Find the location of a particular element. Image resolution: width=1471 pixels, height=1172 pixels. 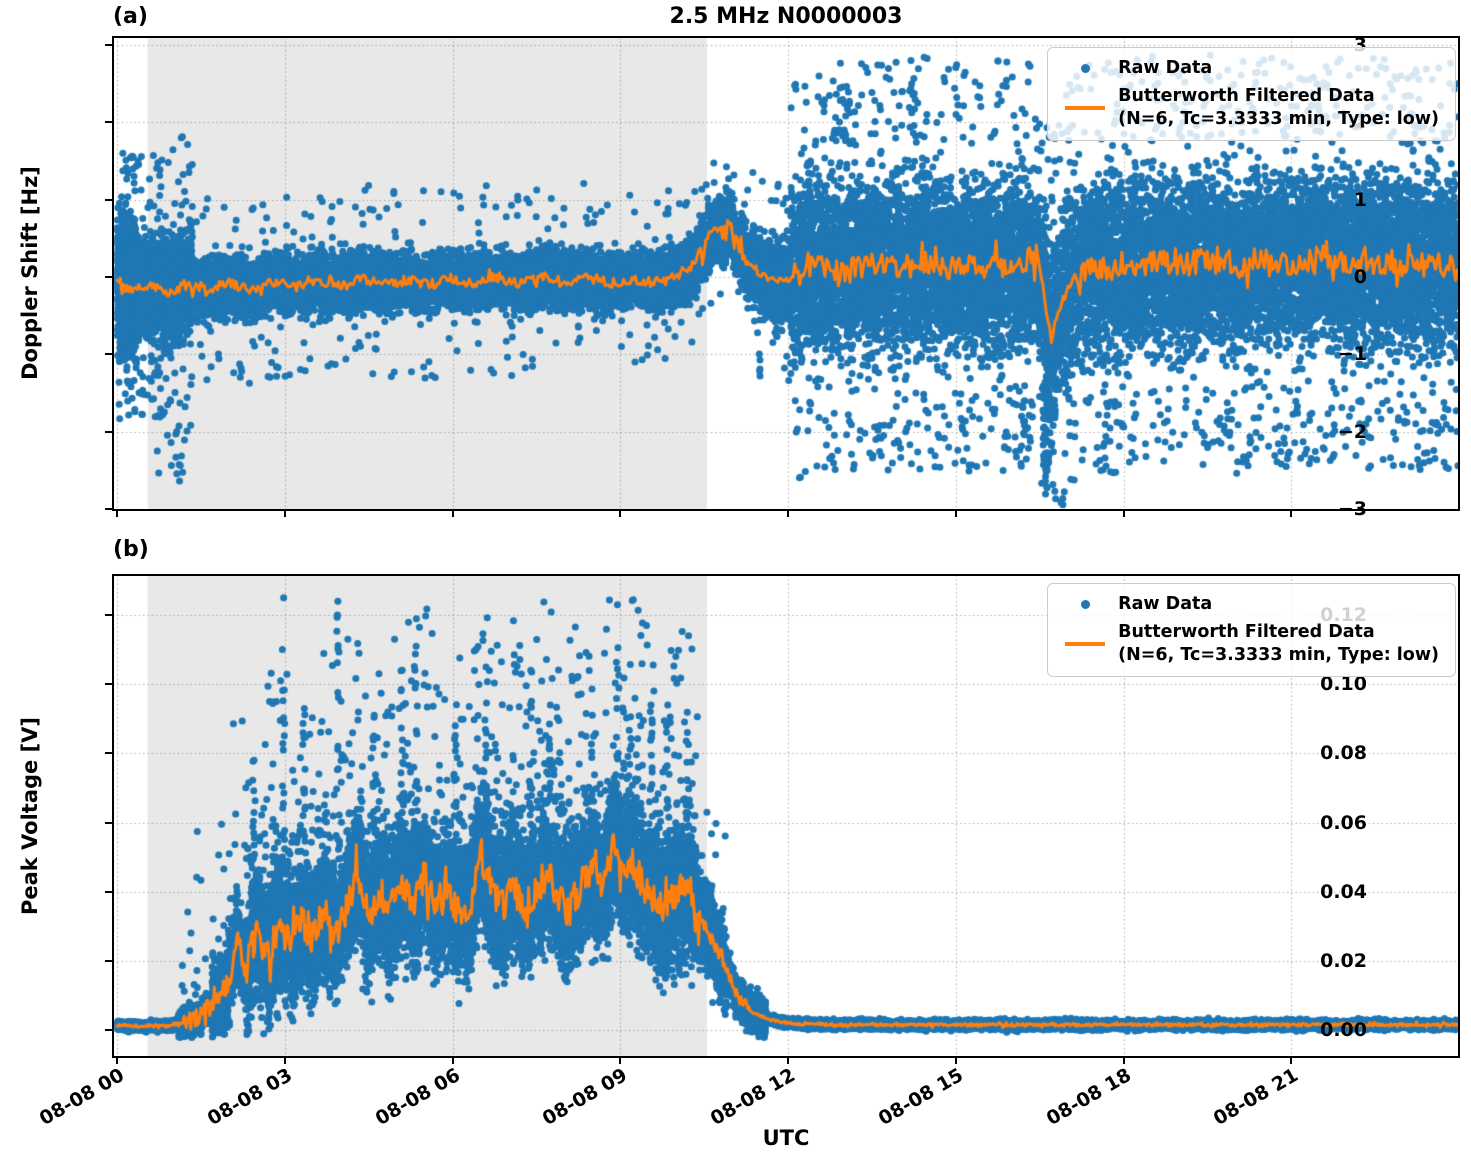

y-axis-label-doppler: Doppler Shift [Hz] is located at coordinates (30, 273).